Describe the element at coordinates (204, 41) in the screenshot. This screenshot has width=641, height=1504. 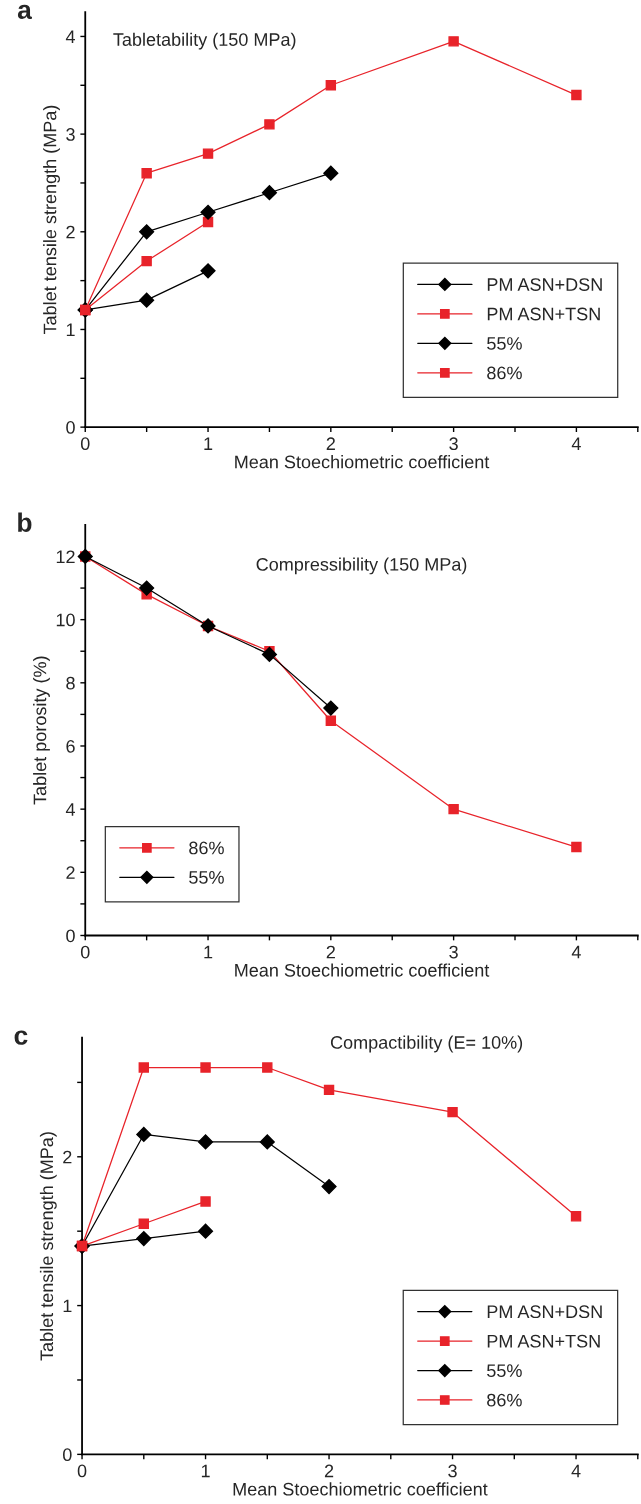
I see `text: Tabletability (150 MPa)` at that location.